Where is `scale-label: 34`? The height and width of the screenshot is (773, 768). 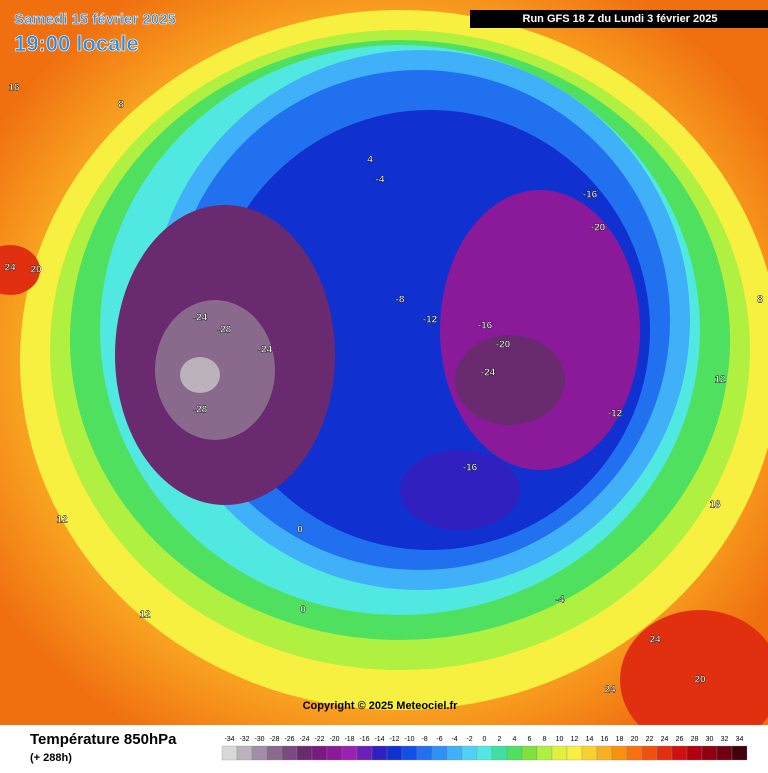 scale-label: 34 is located at coordinates (740, 739).